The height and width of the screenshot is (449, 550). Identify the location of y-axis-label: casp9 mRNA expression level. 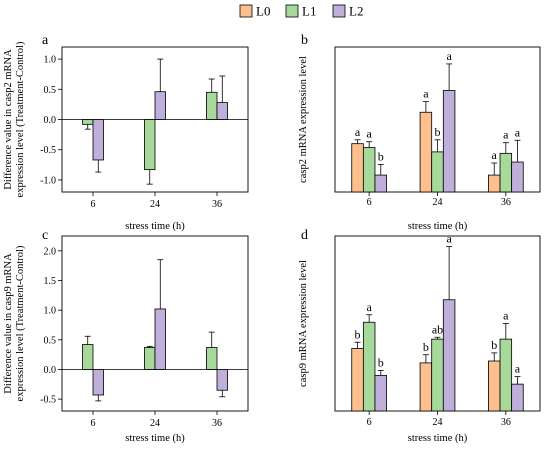
(303, 323).